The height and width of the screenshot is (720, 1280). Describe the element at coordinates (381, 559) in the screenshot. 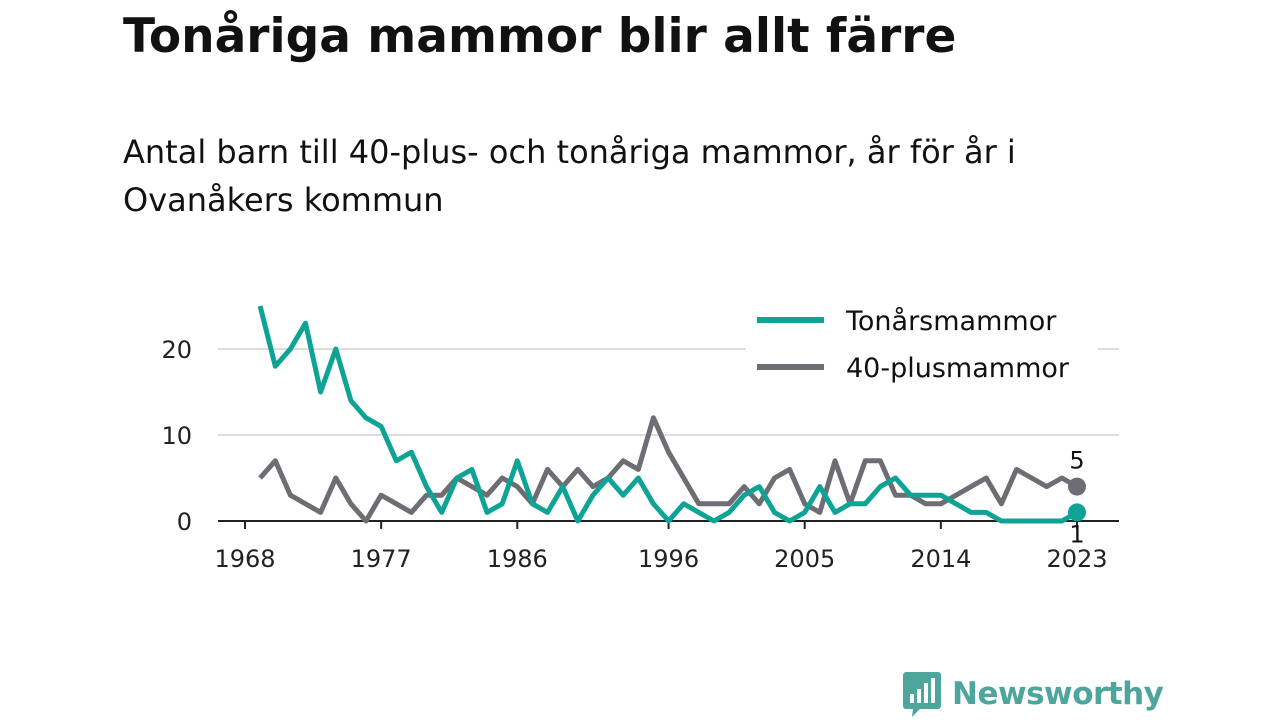

I see `x-tick-label: 1977` at that location.